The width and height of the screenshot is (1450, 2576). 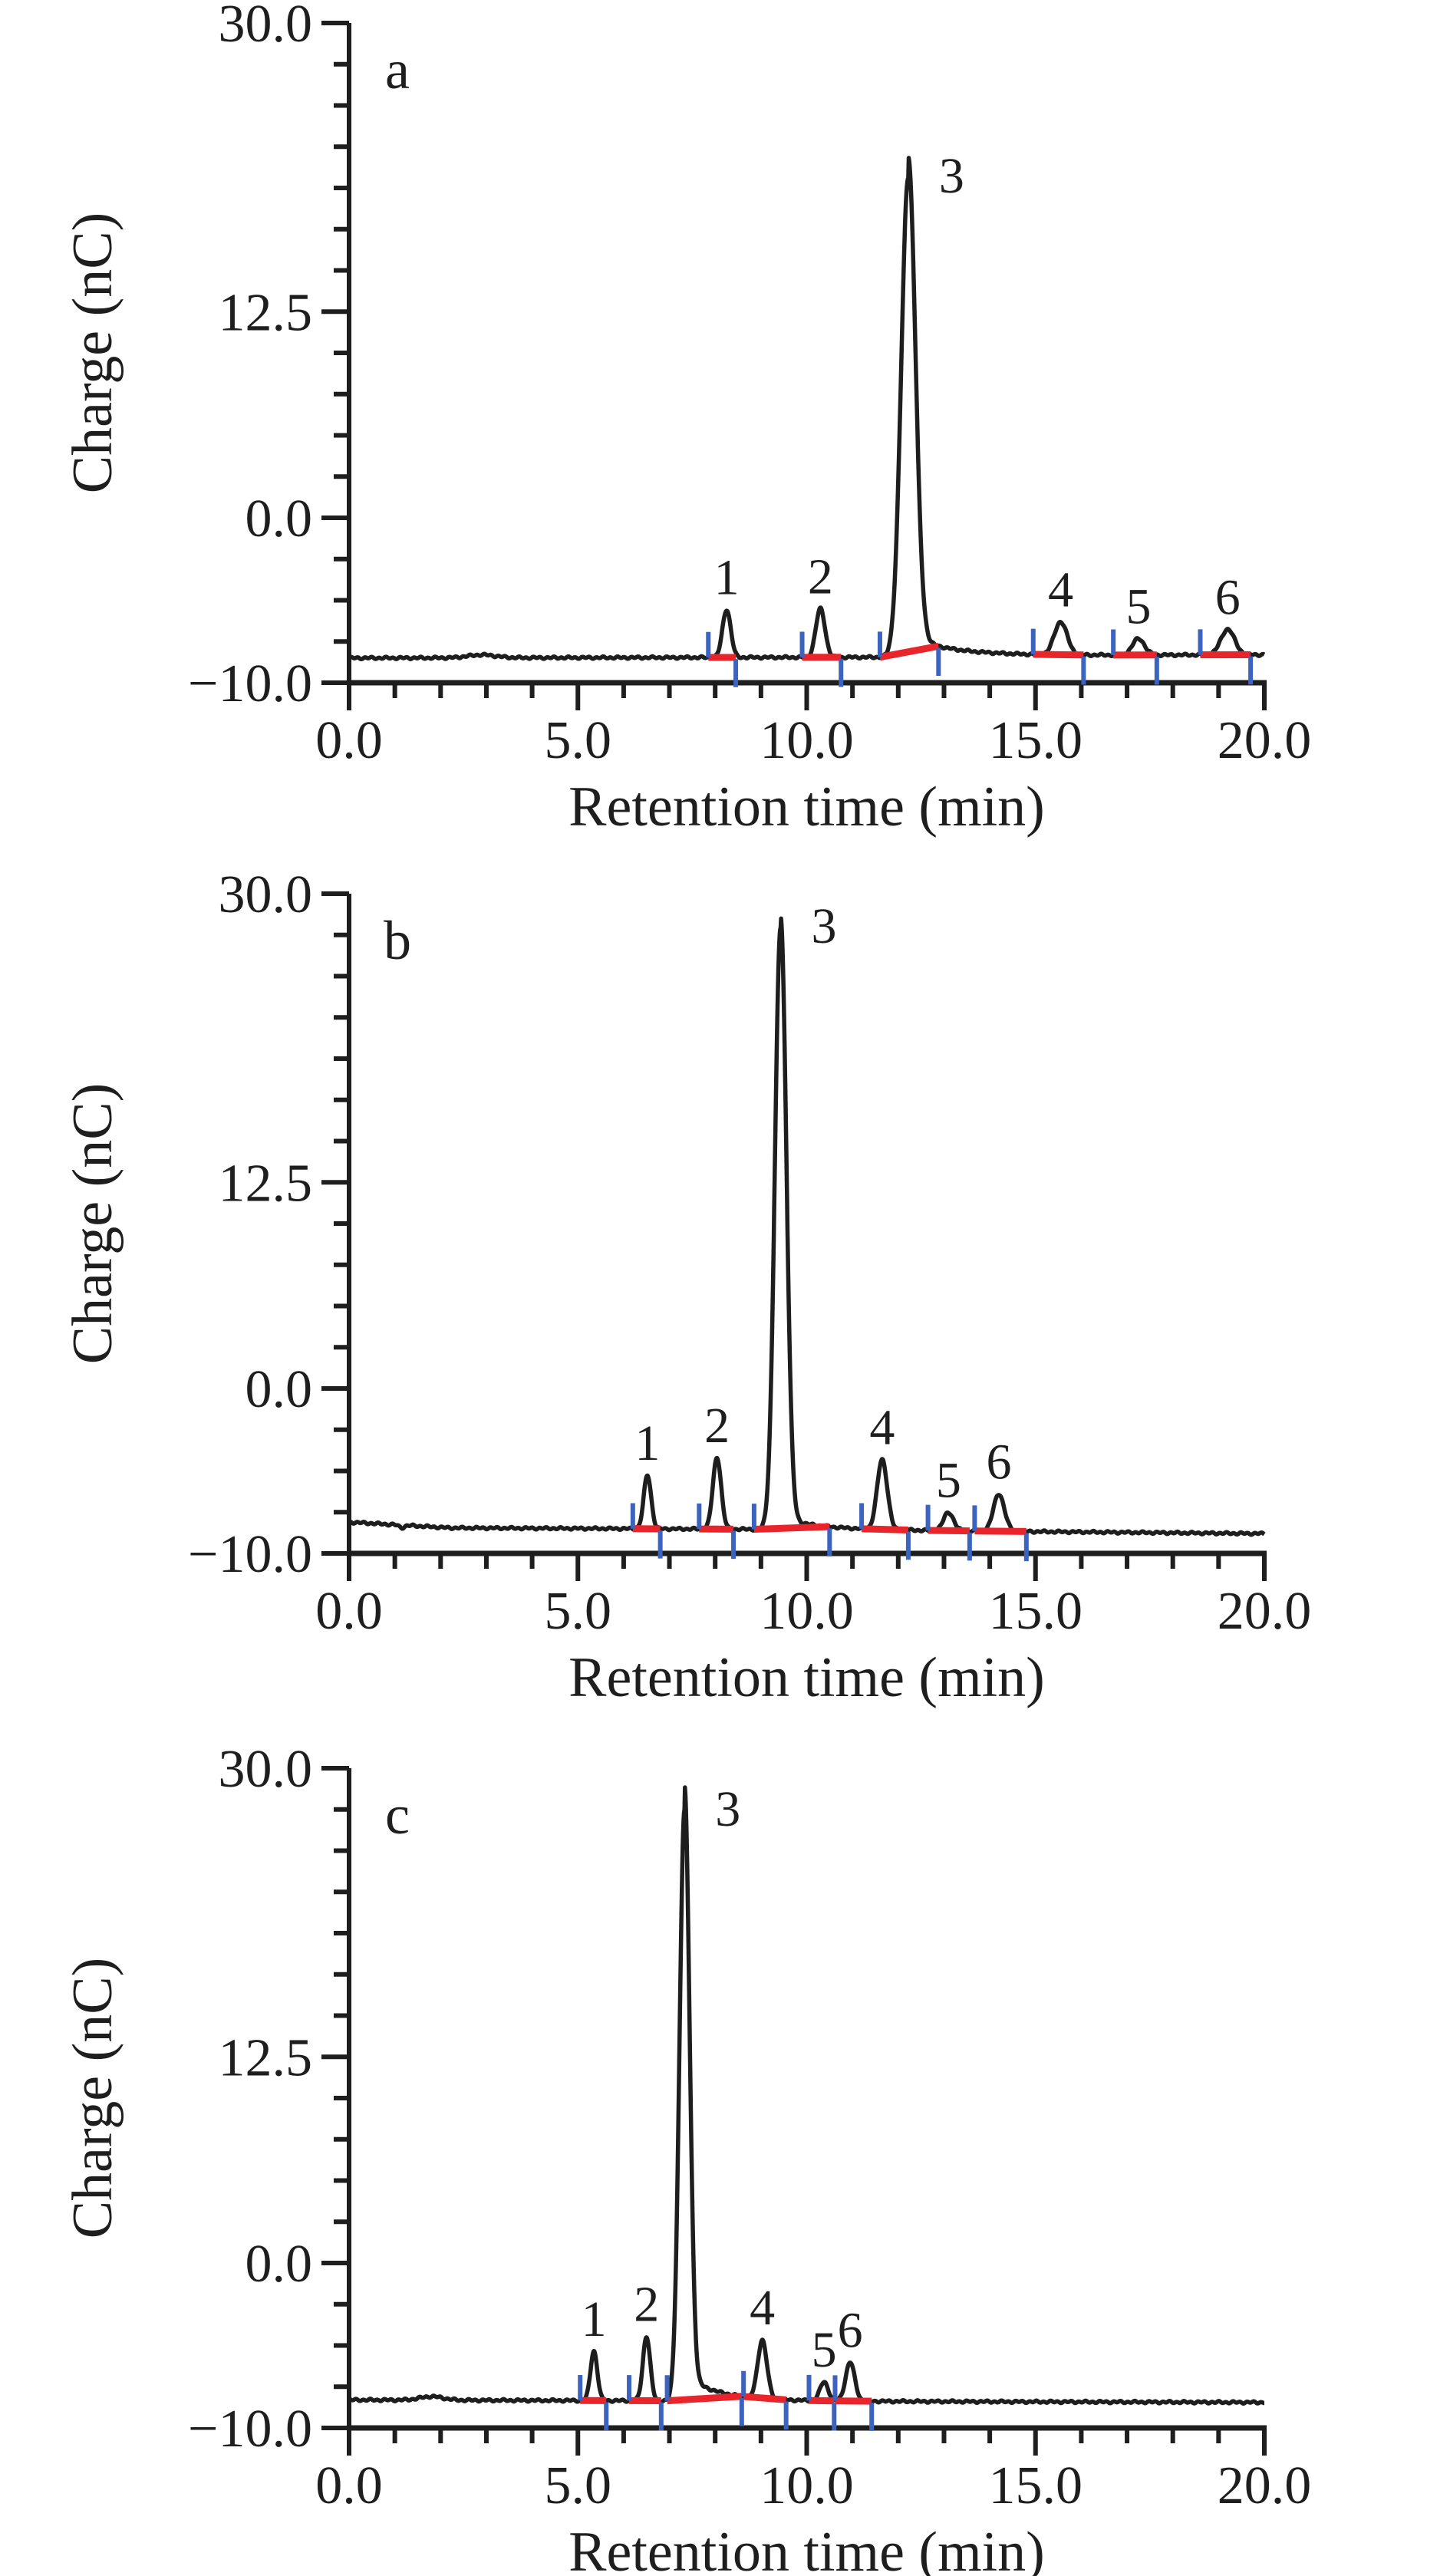 What do you see at coordinates (806, 2548) in the screenshot?
I see `x-axis-title-c: Retention time (min)` at bounding box center [806, 2548].